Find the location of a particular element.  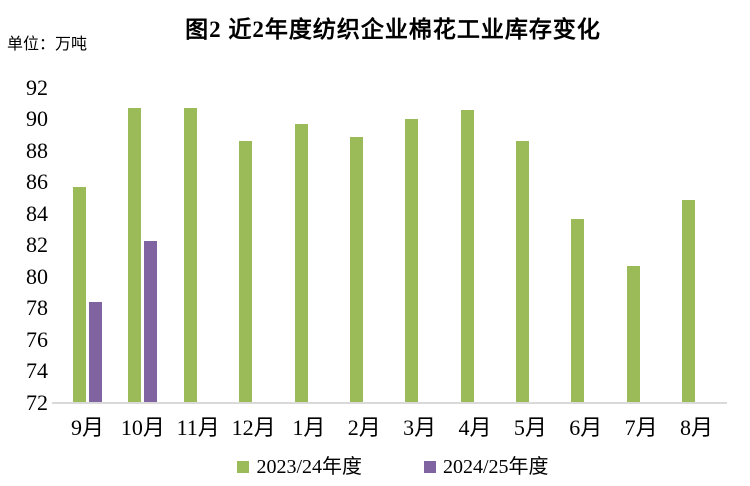

x-tick-label-10月: 10月 is located at coordinates (142, 427).